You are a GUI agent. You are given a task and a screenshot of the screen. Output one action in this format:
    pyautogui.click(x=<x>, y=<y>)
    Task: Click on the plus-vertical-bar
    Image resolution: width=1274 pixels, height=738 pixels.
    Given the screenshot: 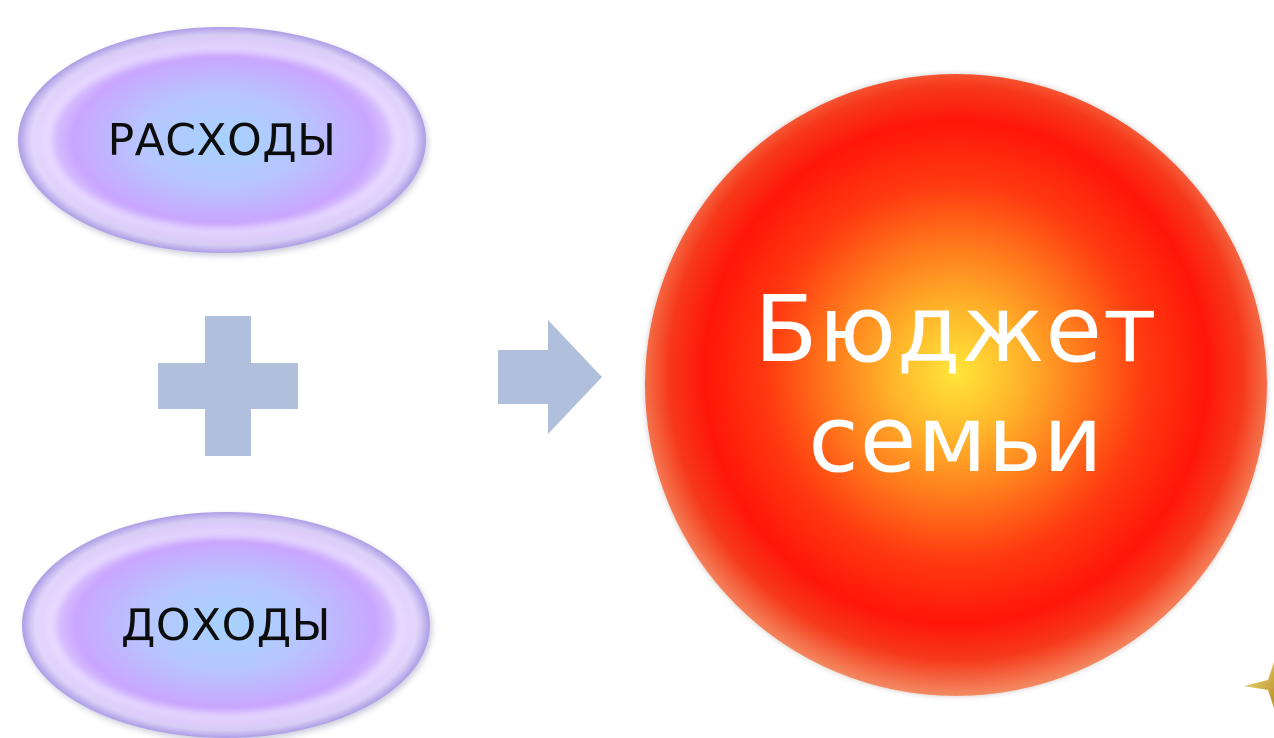 What is the action you would take?
    pyautogui.click(x=228, y=386)
    